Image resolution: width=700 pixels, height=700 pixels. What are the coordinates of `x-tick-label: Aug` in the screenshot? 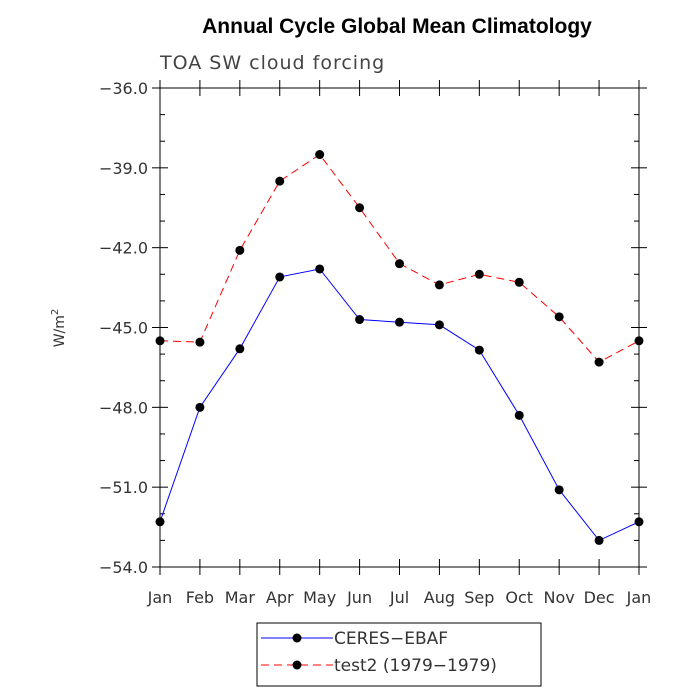 It's located at (439, 597).